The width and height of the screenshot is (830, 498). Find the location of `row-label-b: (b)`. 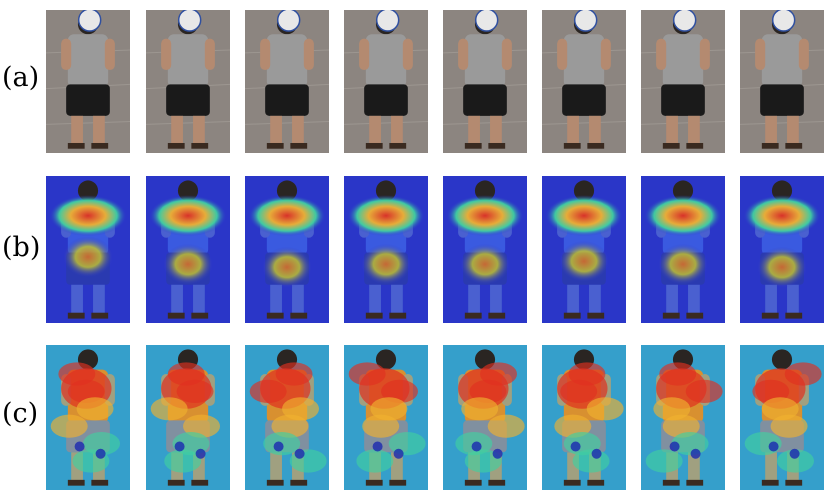

row-label-b: (b) is located at coordinates (21, 247).